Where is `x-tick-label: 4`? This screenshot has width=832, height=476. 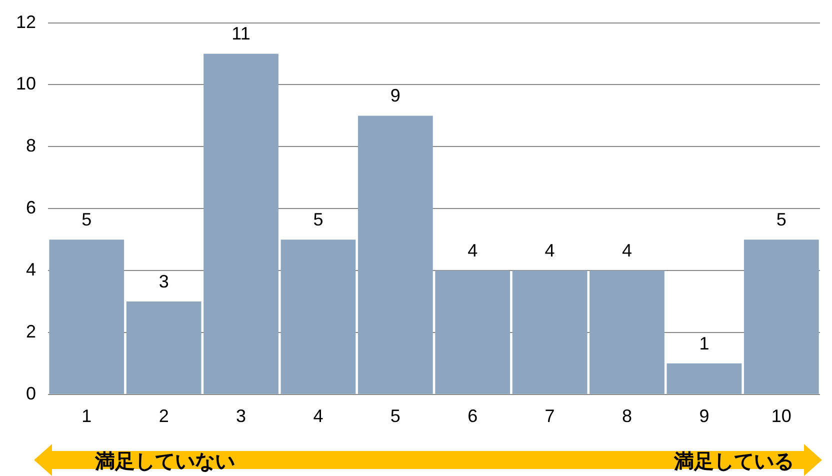
x-tick-label: 4 is located at coordinates (318, 416).